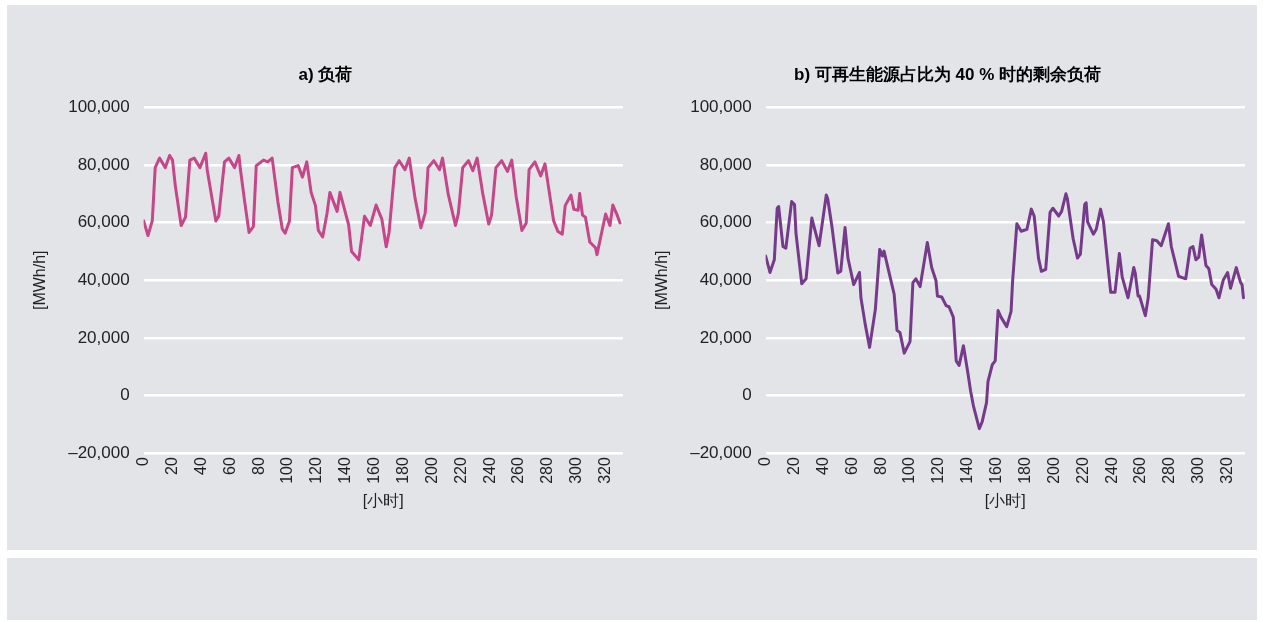 Image resolution: width=1263 pixels, height=622 pixels. I want to click on chart-title: b) 可再生能源占比为 40 % 时的剩余负荷, so click(947, 74).